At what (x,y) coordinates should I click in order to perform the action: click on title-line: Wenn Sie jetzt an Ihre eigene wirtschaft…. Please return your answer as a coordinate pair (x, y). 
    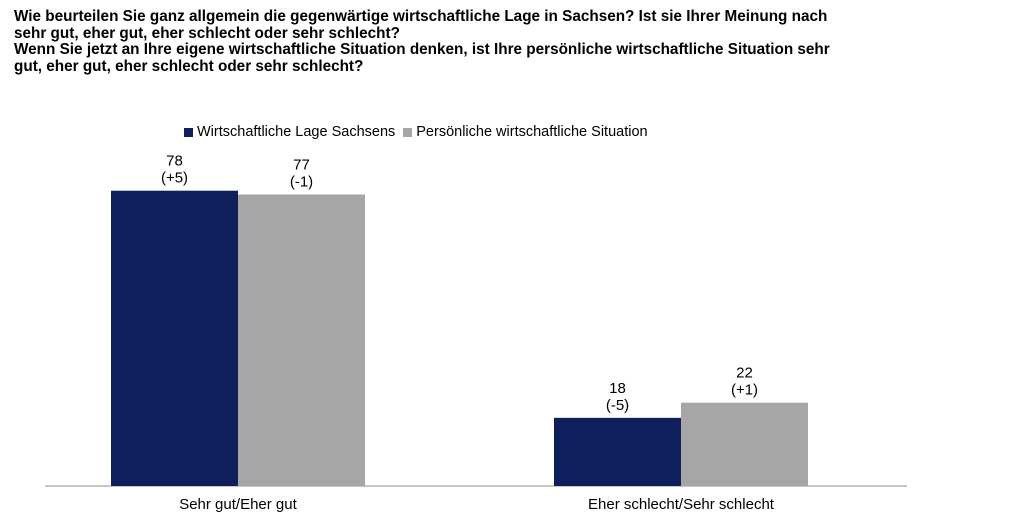
    Looking at the image, I should click on (422, 49).